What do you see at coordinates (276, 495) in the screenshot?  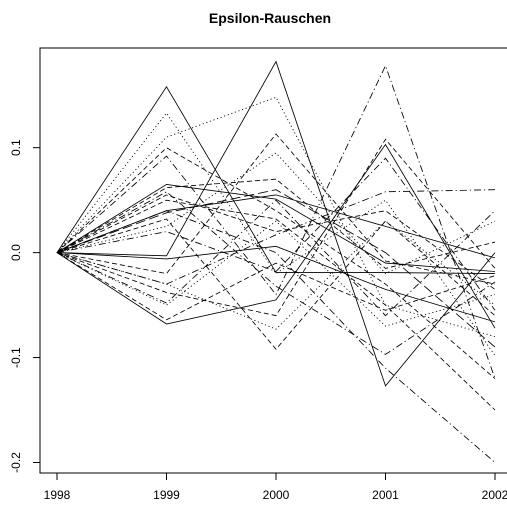 I see `x-tick-label: 2000` at bounding box center [276, 495].